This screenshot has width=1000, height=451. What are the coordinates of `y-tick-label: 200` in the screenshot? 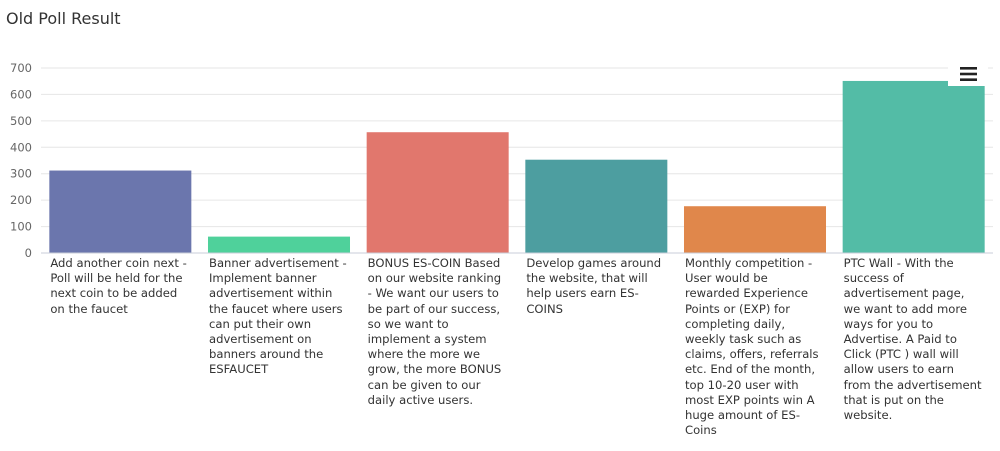 It's located at (21, 200).